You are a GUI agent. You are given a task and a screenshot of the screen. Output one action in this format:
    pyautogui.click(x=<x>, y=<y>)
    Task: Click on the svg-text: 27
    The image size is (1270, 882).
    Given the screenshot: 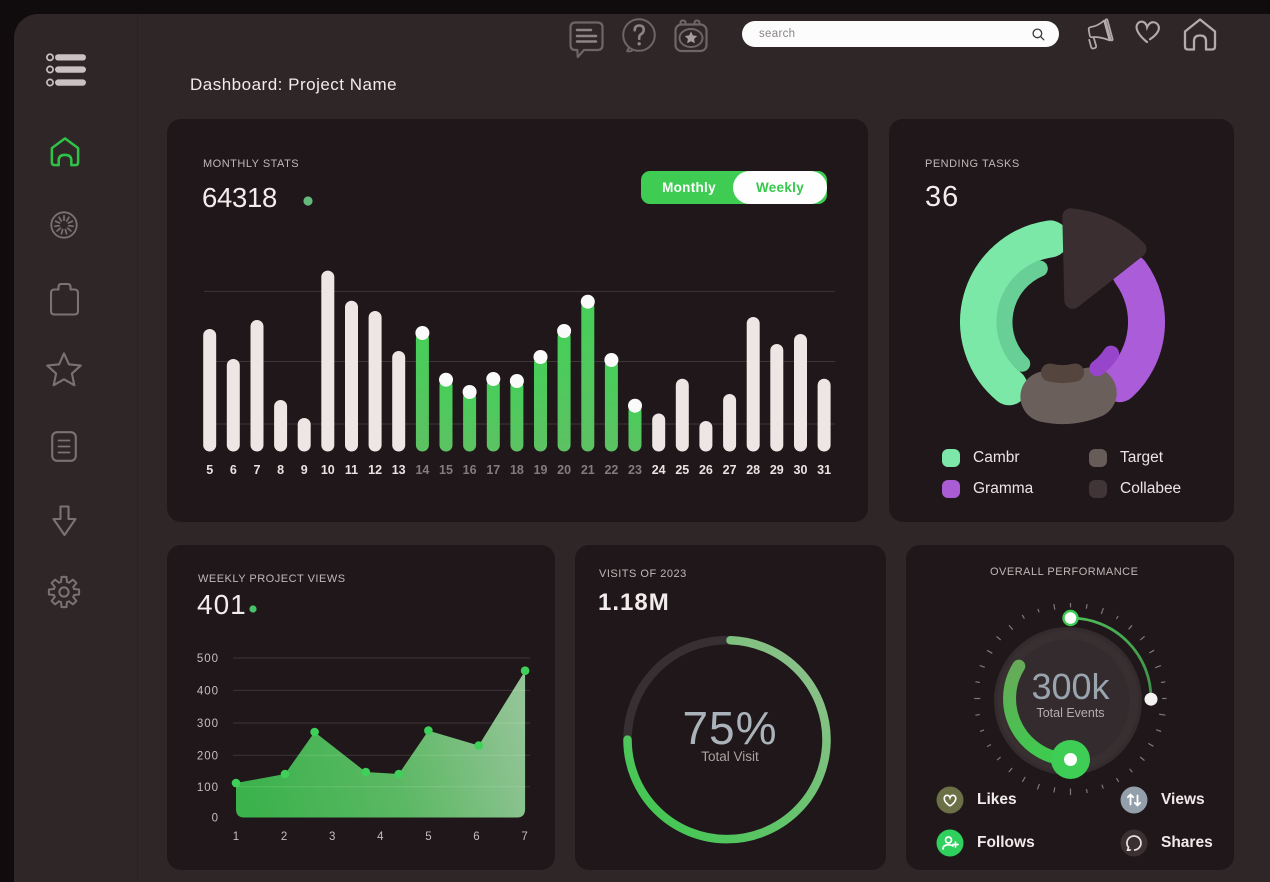 What is the action you would take?
    pyautogui.click(x=730, y=470)
    